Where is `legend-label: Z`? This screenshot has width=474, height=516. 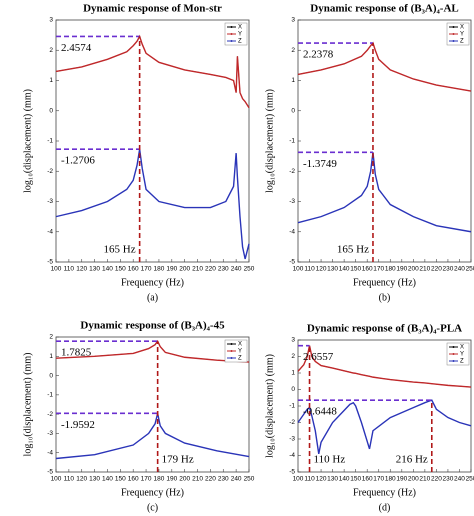
legend-label: Z is located at coordinates (240, 42).